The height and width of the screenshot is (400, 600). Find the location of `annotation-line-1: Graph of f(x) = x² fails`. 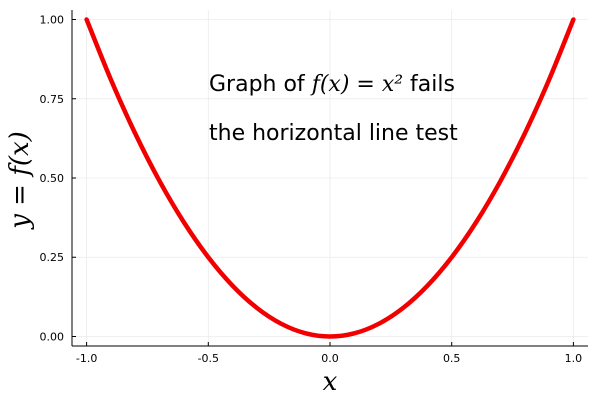

annotation-line-1: Graph of f(x) = x² fails is located at coordinates (332, 84).